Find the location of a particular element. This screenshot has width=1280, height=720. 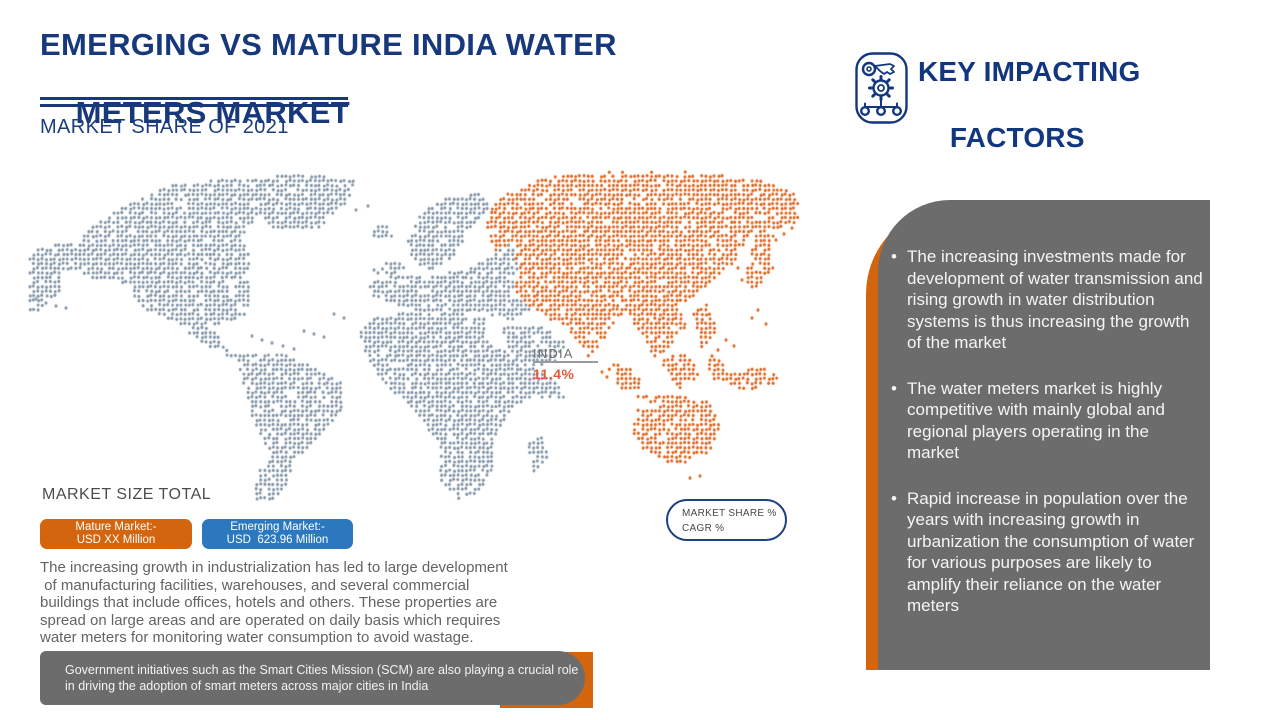

title-underline-top is located at coordinates (194, 98).